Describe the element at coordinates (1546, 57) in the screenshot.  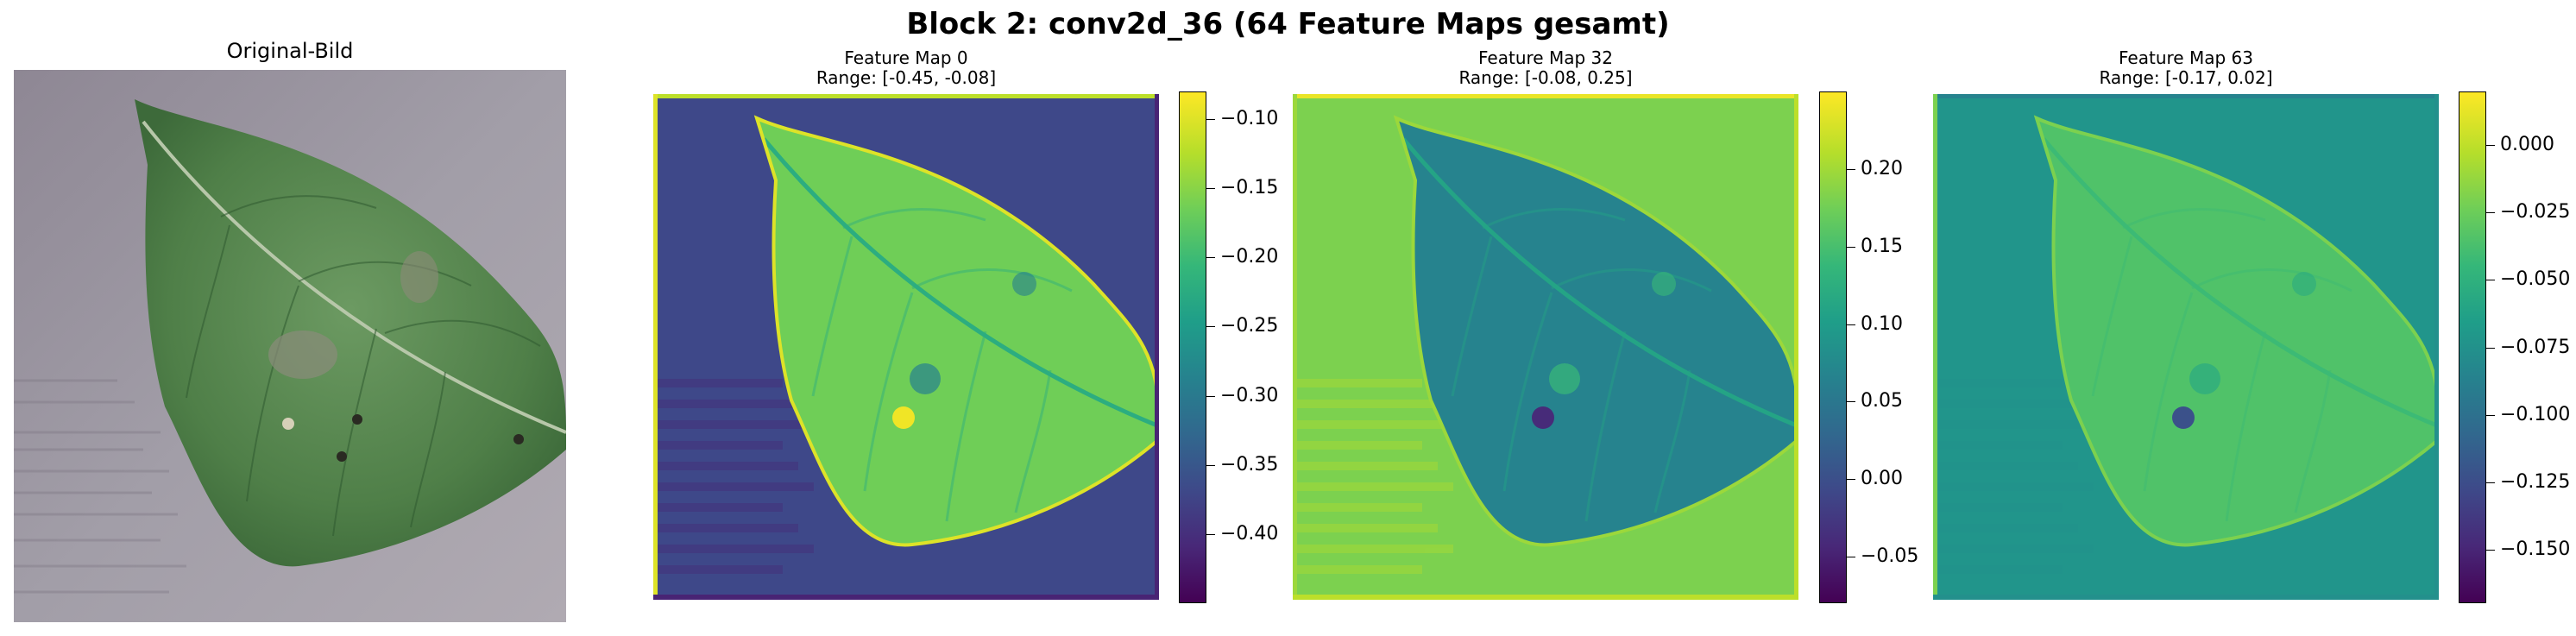
I see `feature-map-32-title: Feature Map 32` at that location.